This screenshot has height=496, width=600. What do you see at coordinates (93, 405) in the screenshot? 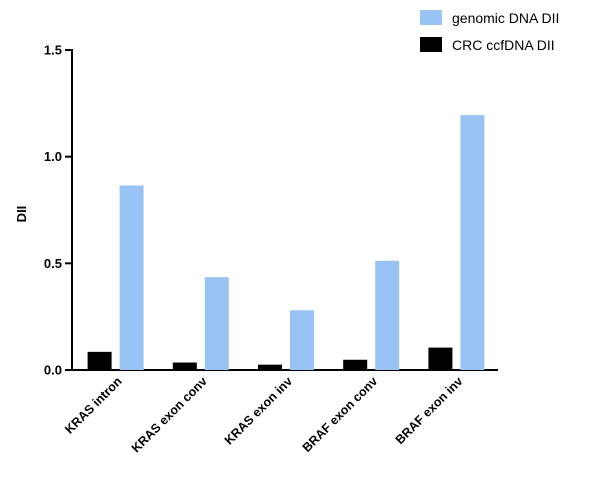
I see `x-tick-label: KRAS intron` at bounding box center [93, 405].